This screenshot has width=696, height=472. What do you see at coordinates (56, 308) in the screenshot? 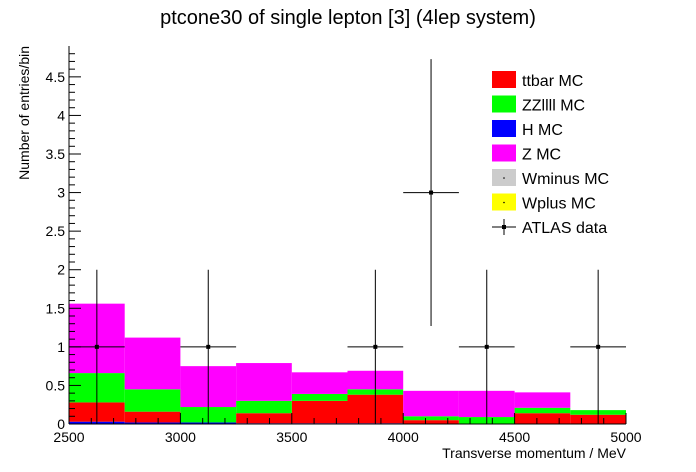
I see `y-tick-label: 1.5` at bounding box center [56, 308].